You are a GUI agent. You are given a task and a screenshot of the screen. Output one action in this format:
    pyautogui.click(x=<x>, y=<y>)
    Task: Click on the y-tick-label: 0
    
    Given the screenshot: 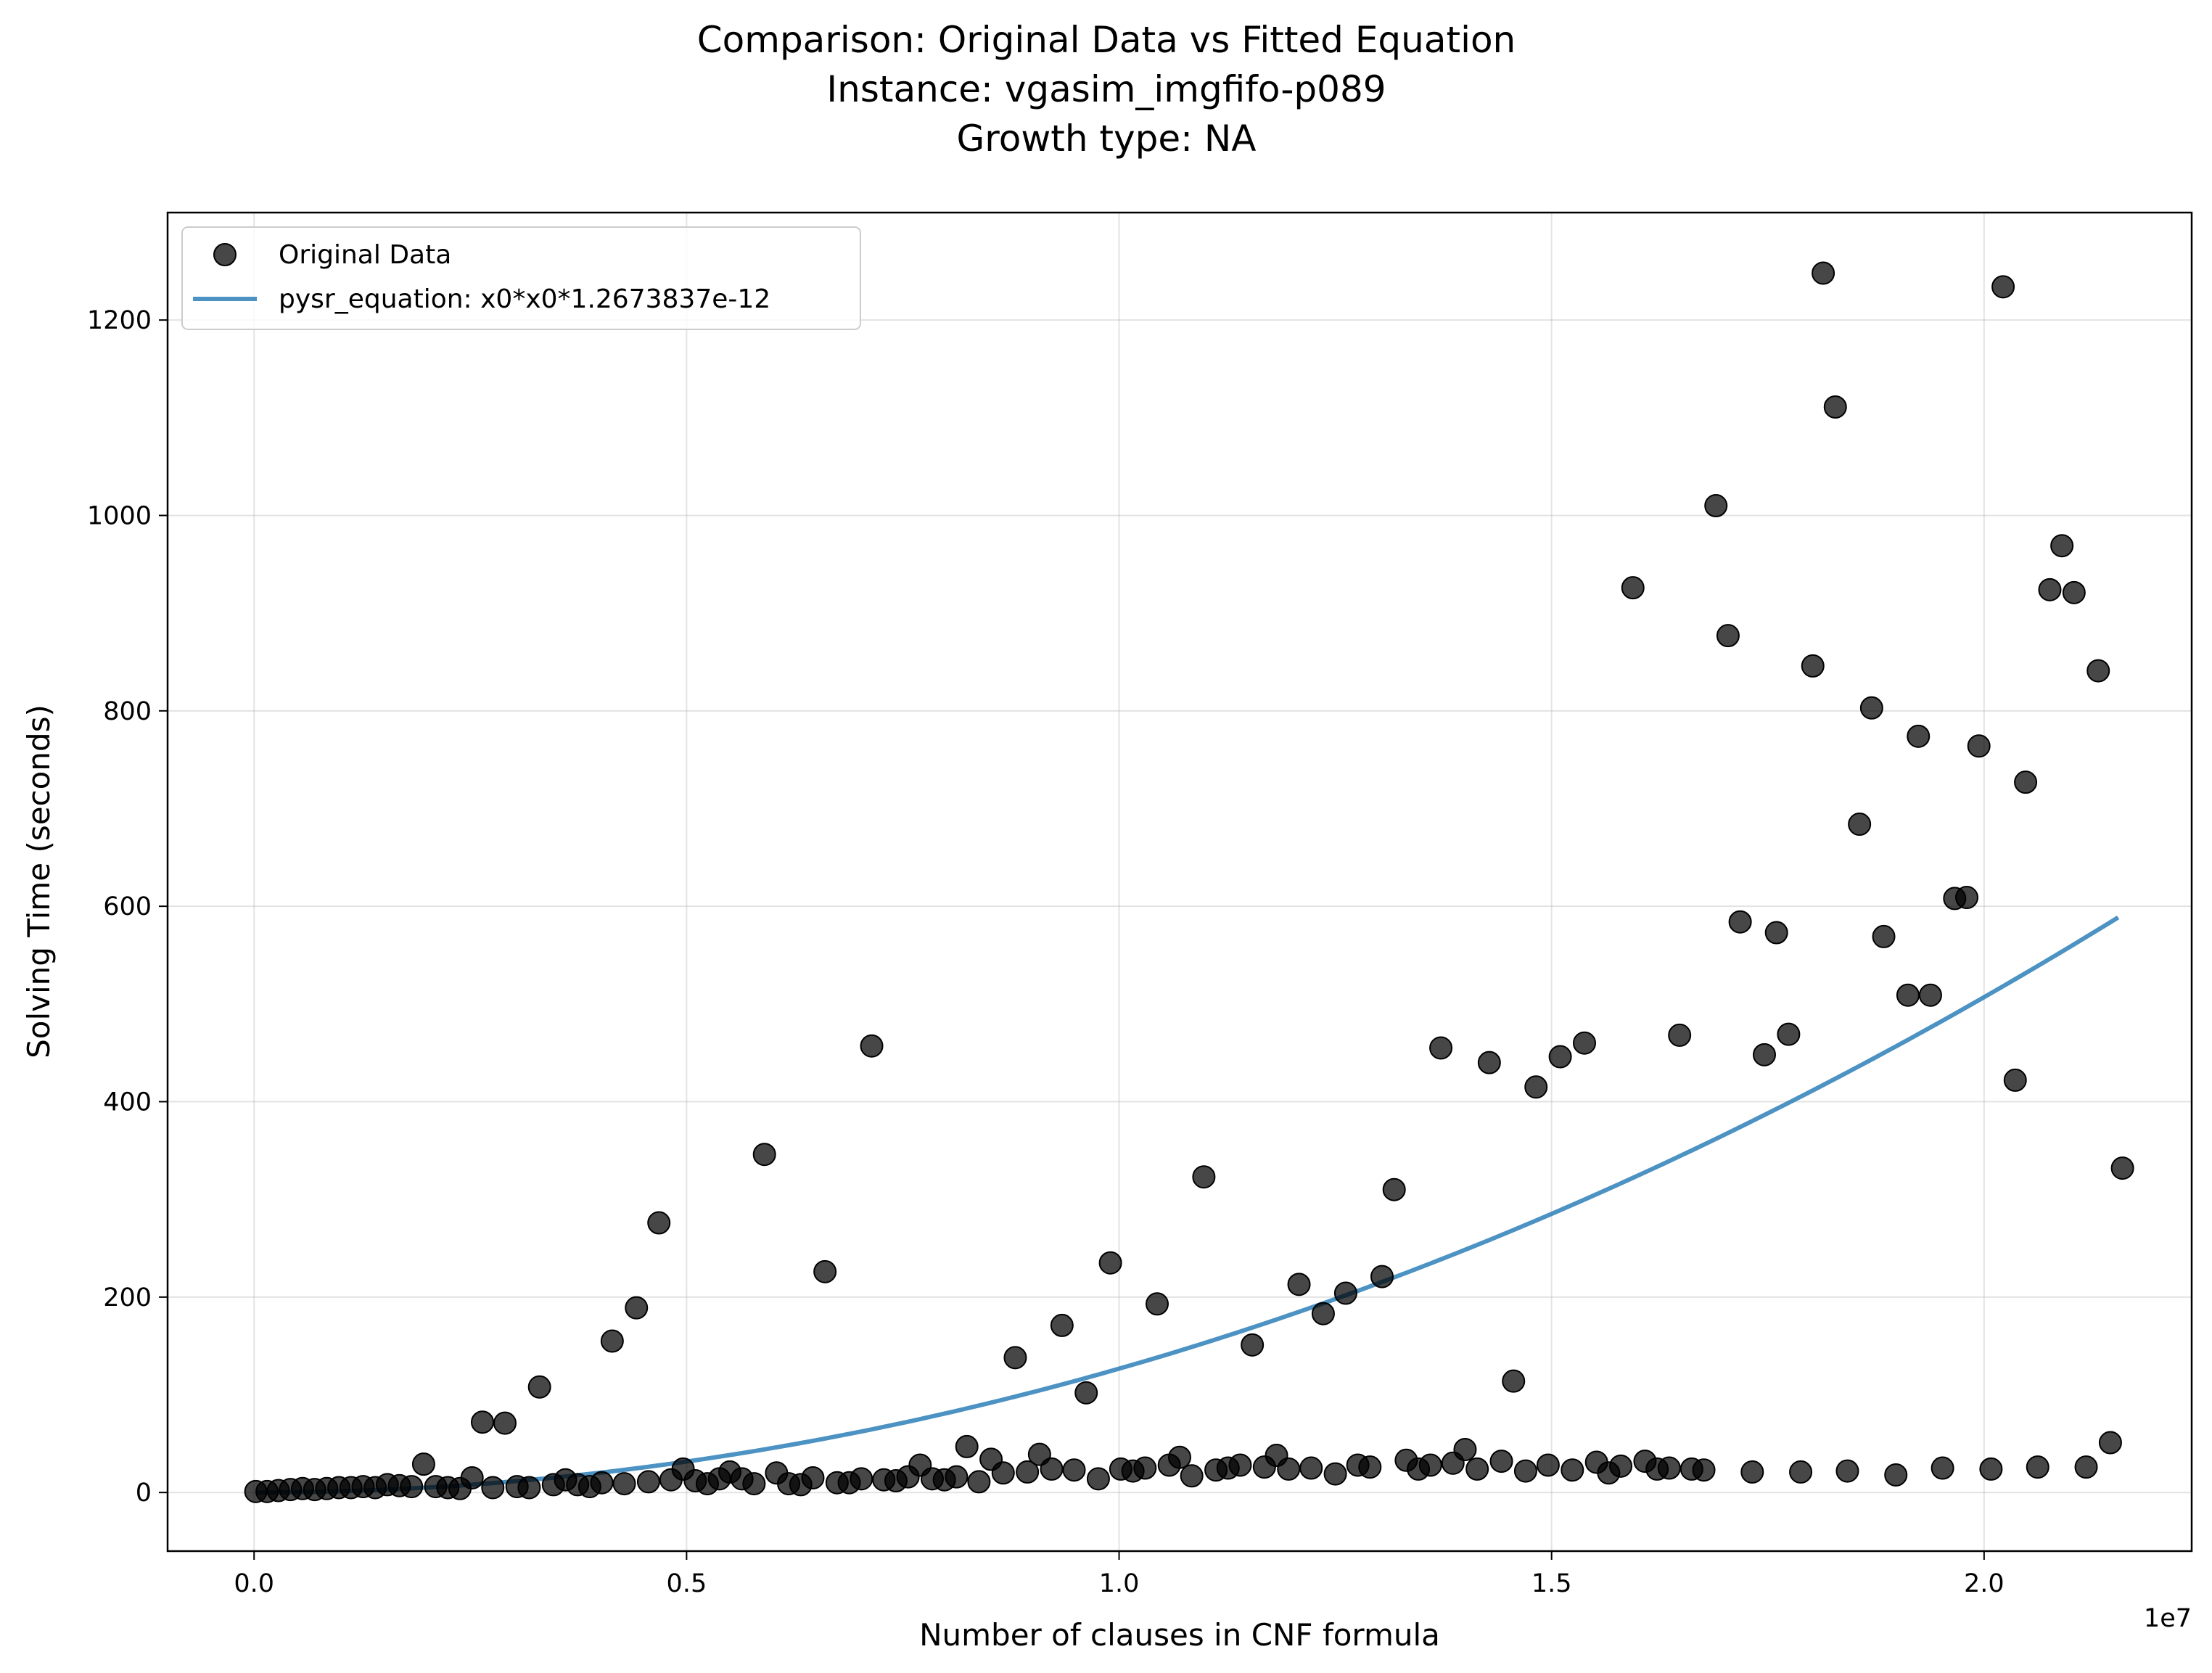 What is the action you would take?
    pyautogui.click(x=144, y=1493)
    